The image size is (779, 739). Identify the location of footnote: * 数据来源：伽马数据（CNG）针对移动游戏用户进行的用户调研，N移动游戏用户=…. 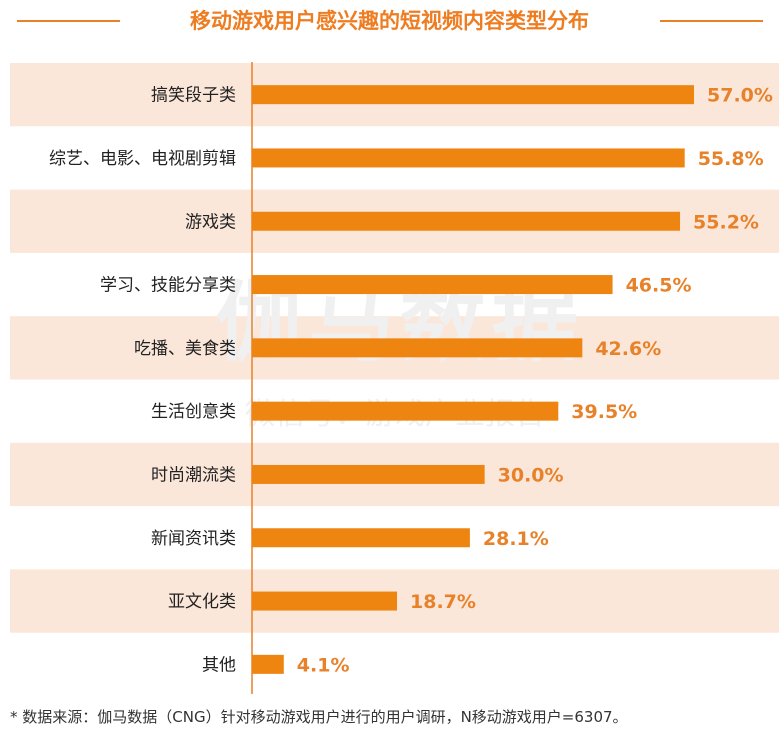
(319, 717).